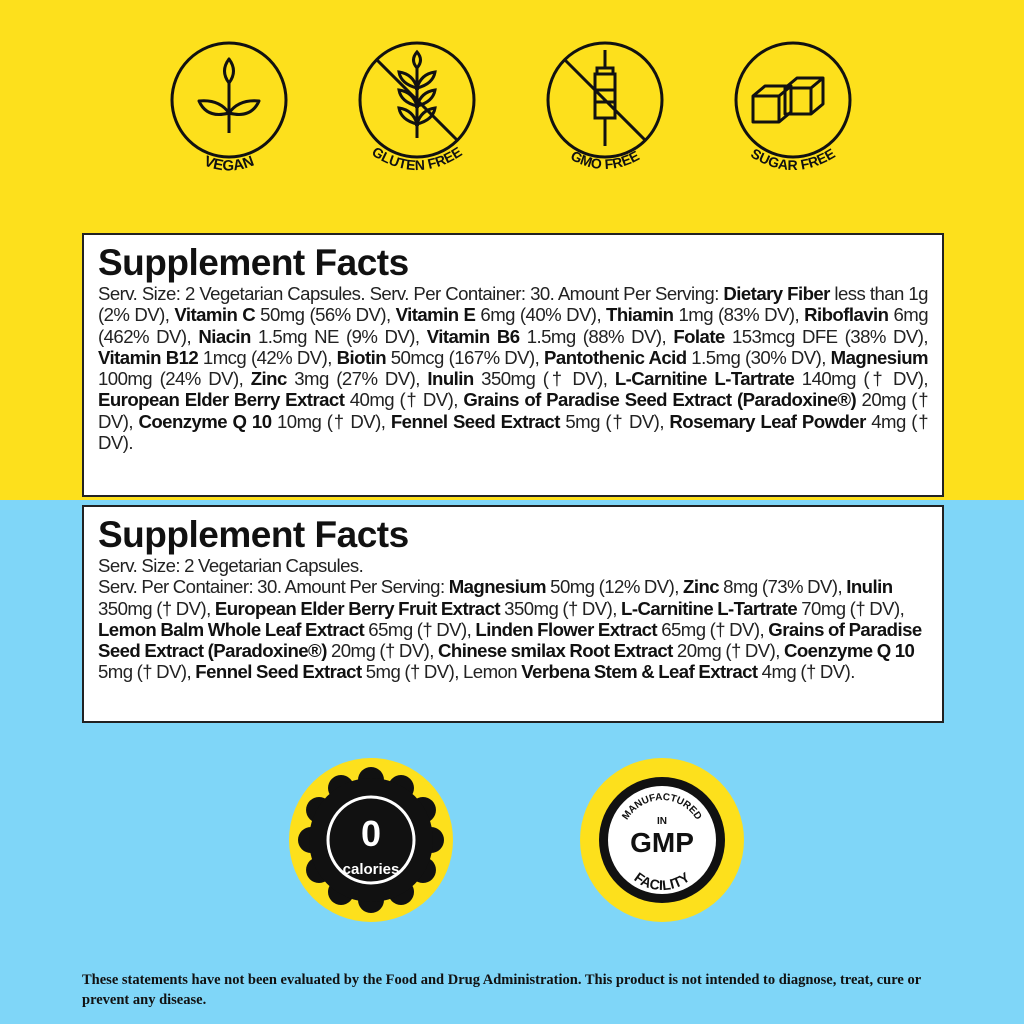 This screenshot has height=1024, width=1024. Describe the element at coordinates (541, 315) in the screenshot. I see `ingredient-amount: 6mg (40% DV),` at that location.